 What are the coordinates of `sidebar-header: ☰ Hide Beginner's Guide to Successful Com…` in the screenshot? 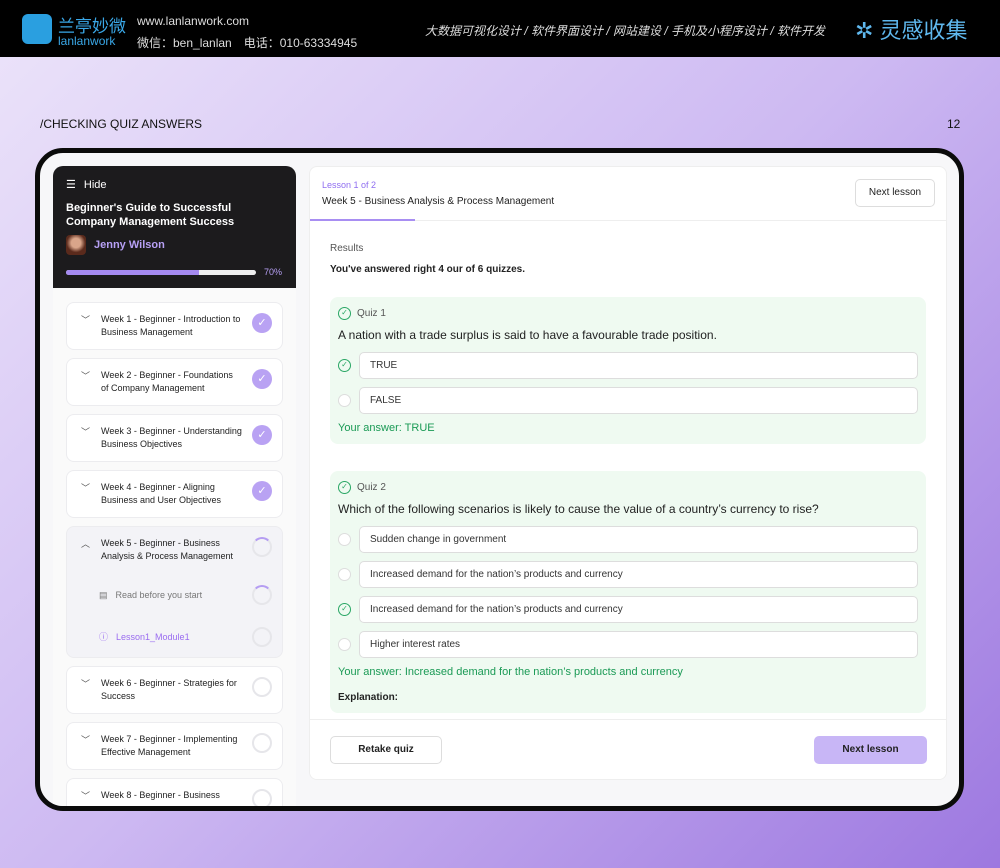 It's located at (174, 227).